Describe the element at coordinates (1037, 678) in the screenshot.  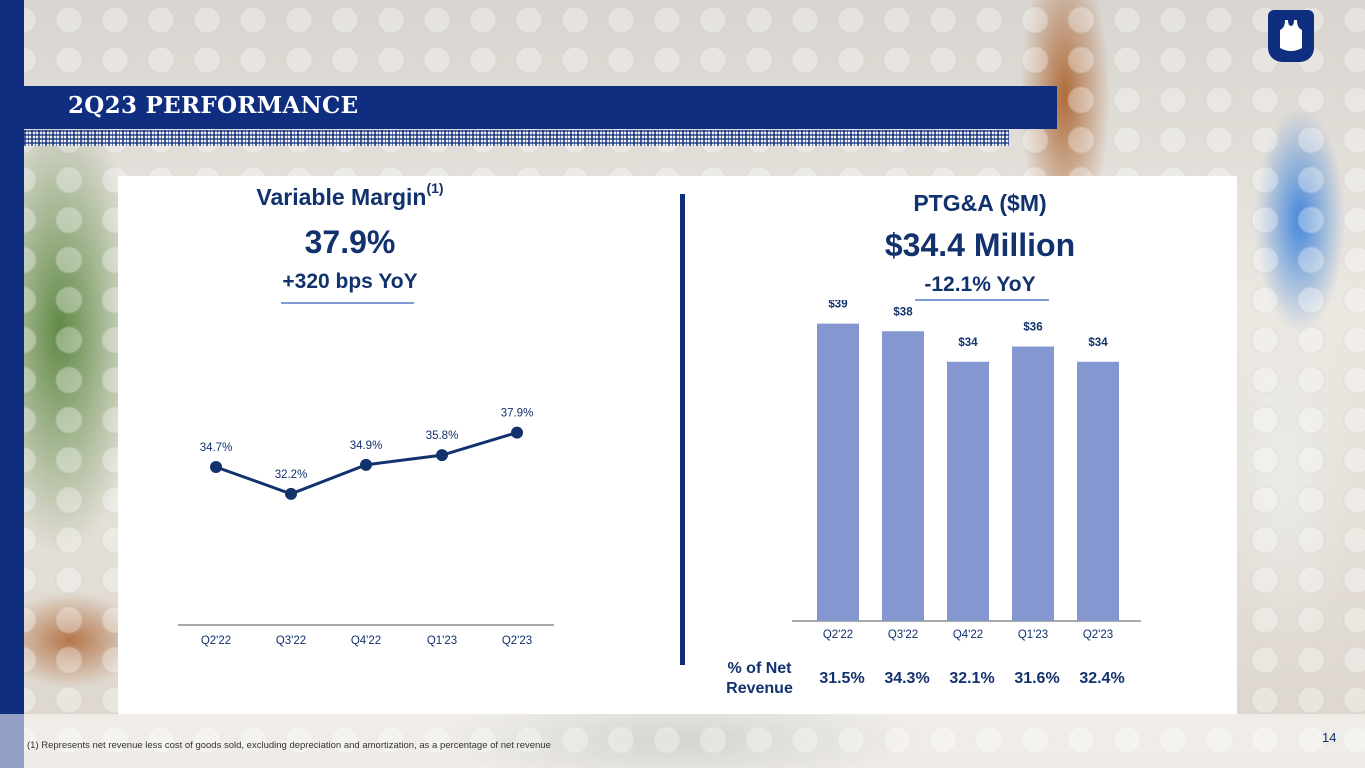
I see `pct-net-revenue-value: 31.6%` at that location.